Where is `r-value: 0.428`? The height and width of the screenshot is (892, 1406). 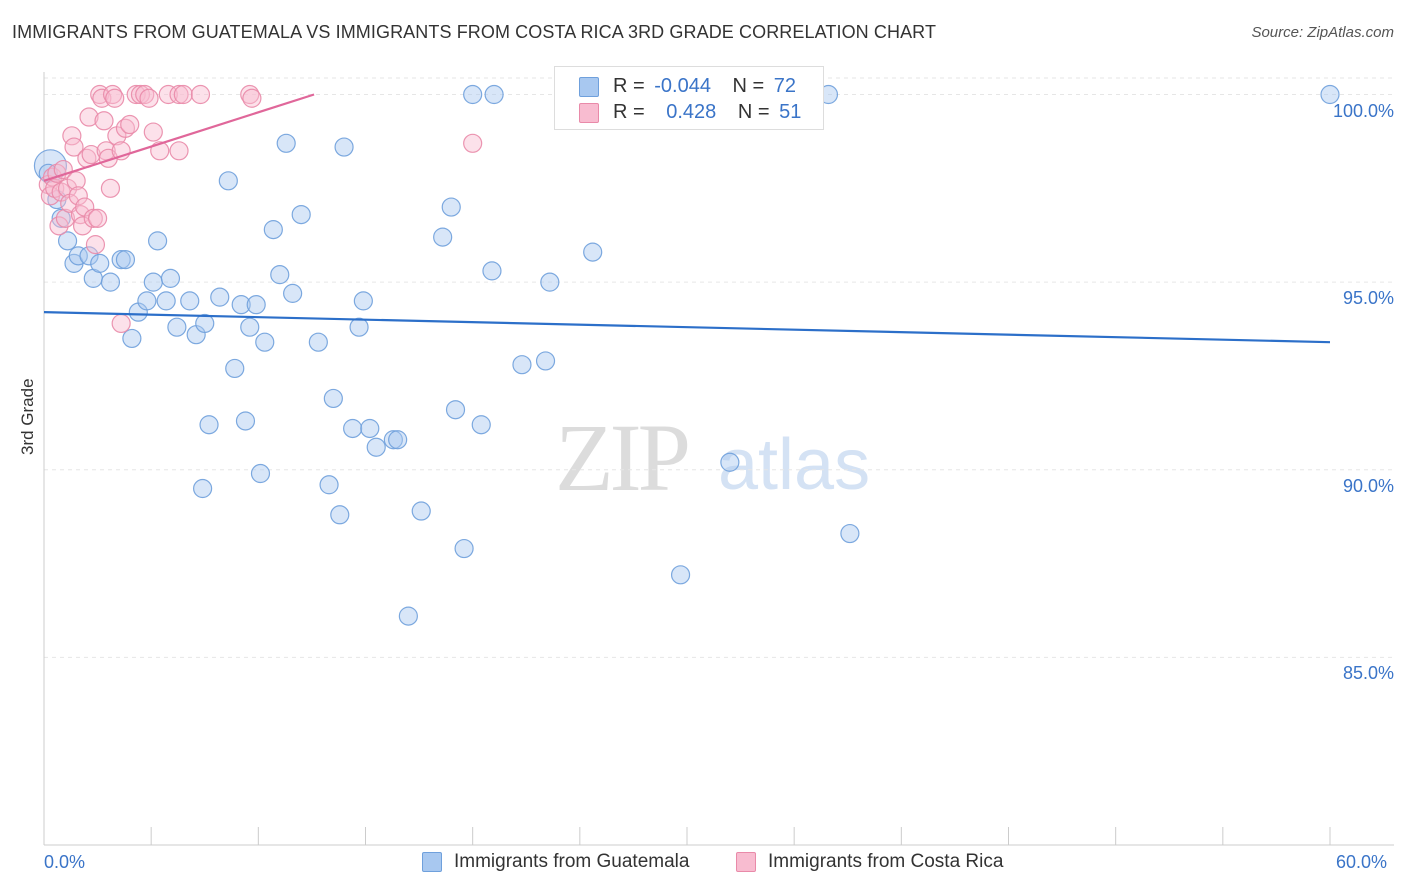
r-value: 0.428 is located at coordinates (691, 112).